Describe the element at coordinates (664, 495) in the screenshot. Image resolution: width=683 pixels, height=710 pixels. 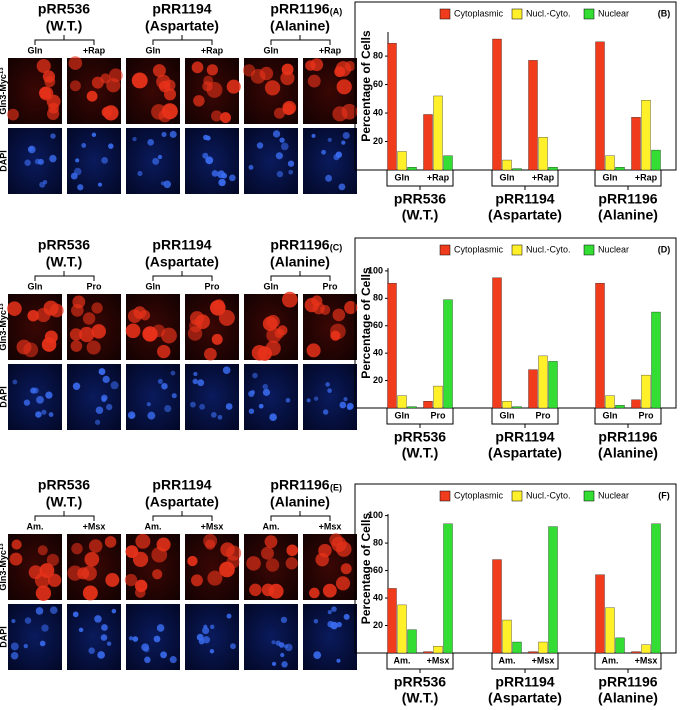
I see `panel-label: (F)` at that location.